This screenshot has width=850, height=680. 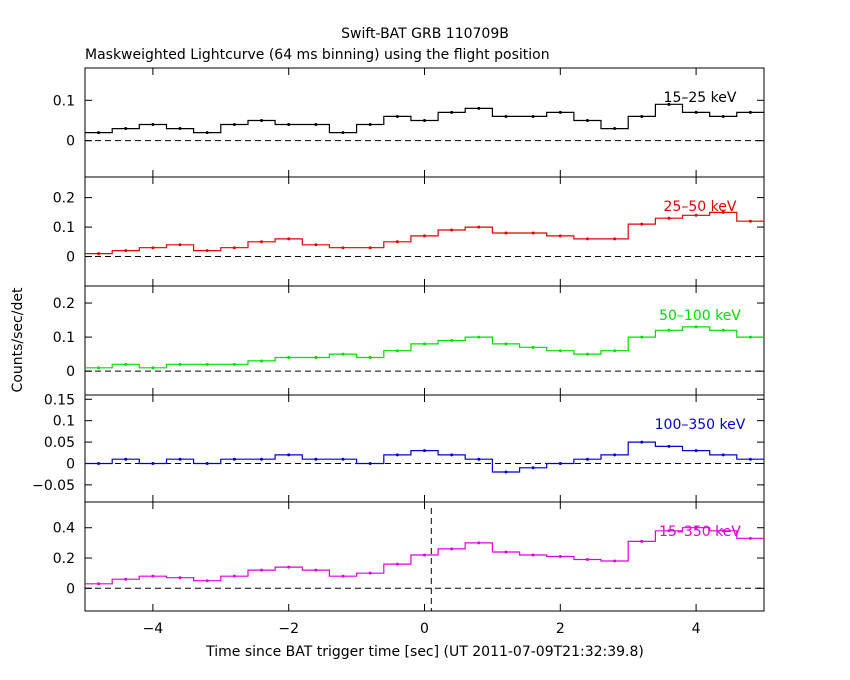 I want to click on x-tick-label: −4, so click(x=153, y=629).